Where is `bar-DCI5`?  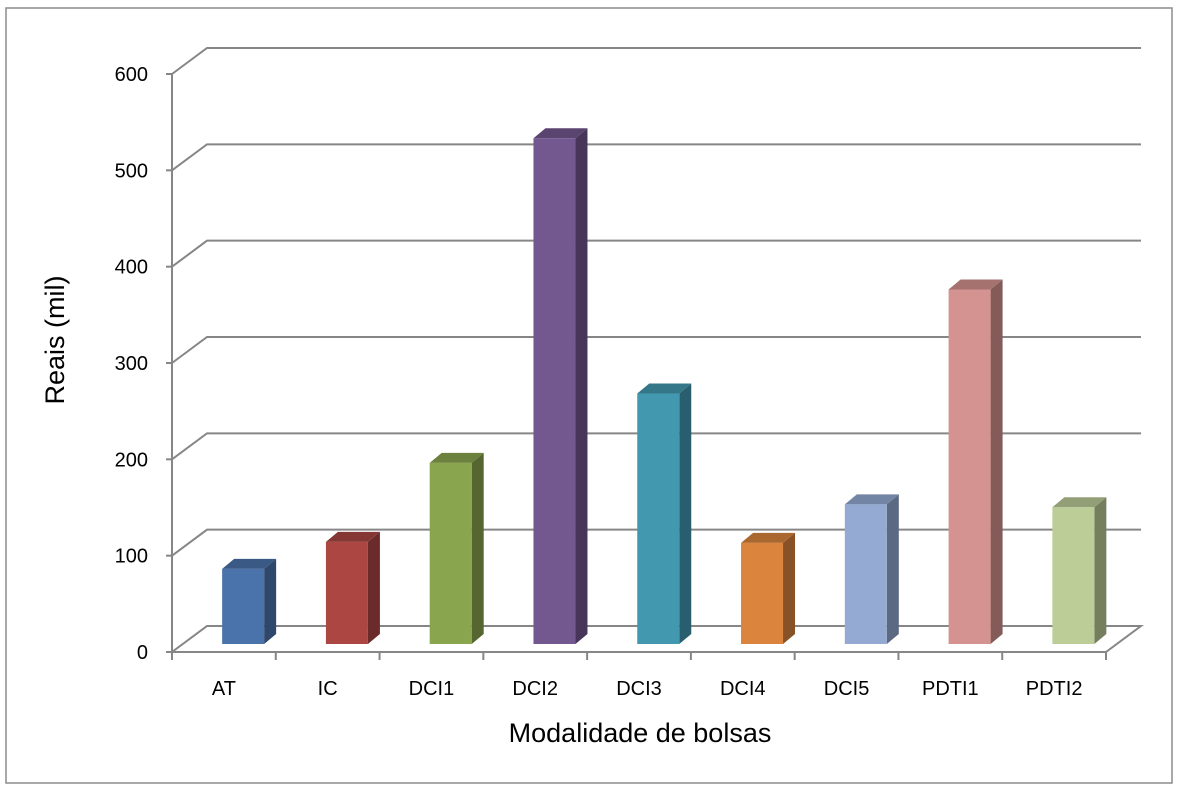
bar-DCI5 is located at coordinates (871, 569).